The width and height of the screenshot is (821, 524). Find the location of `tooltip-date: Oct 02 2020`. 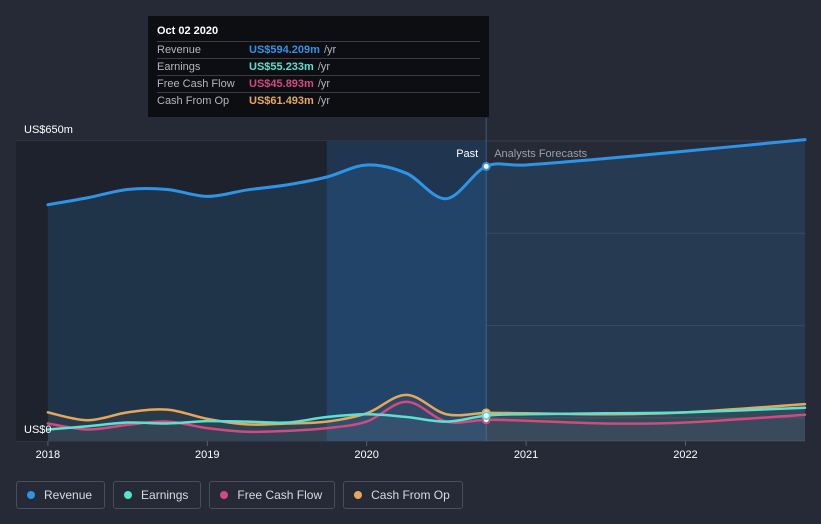

tooltip-date: Oct 02 2020 is located at coordinates (318, 33).